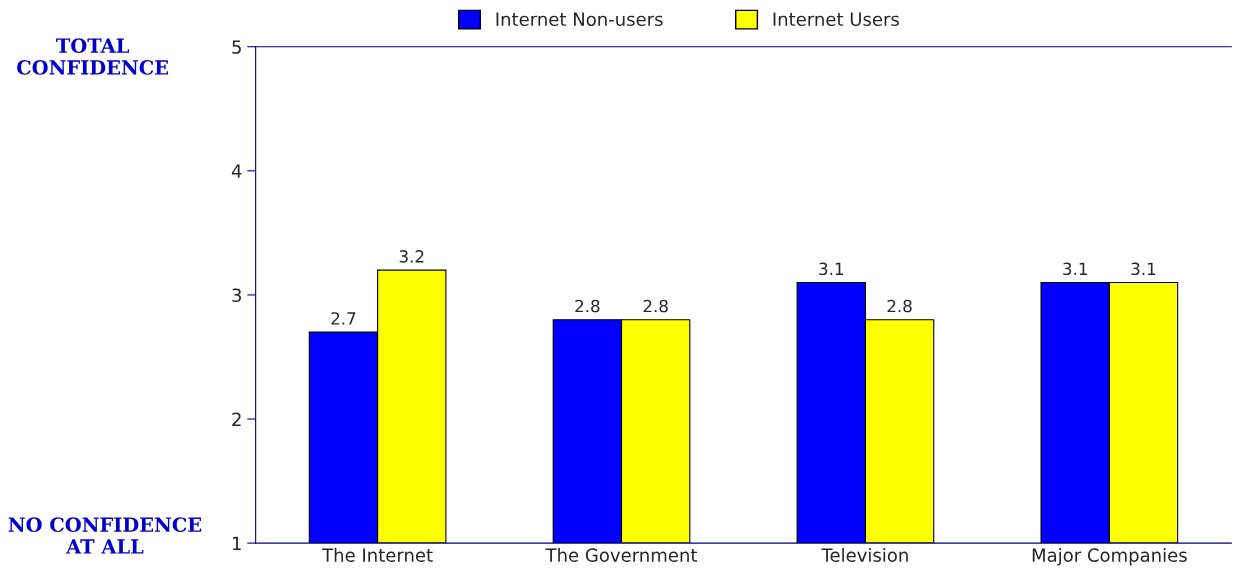 The height and width of the screenshot is (584, 1235). Describe the element at coordinates (93, 56) in the screenshot. I see `text: TOTAL CONFIDENCE` at that location.